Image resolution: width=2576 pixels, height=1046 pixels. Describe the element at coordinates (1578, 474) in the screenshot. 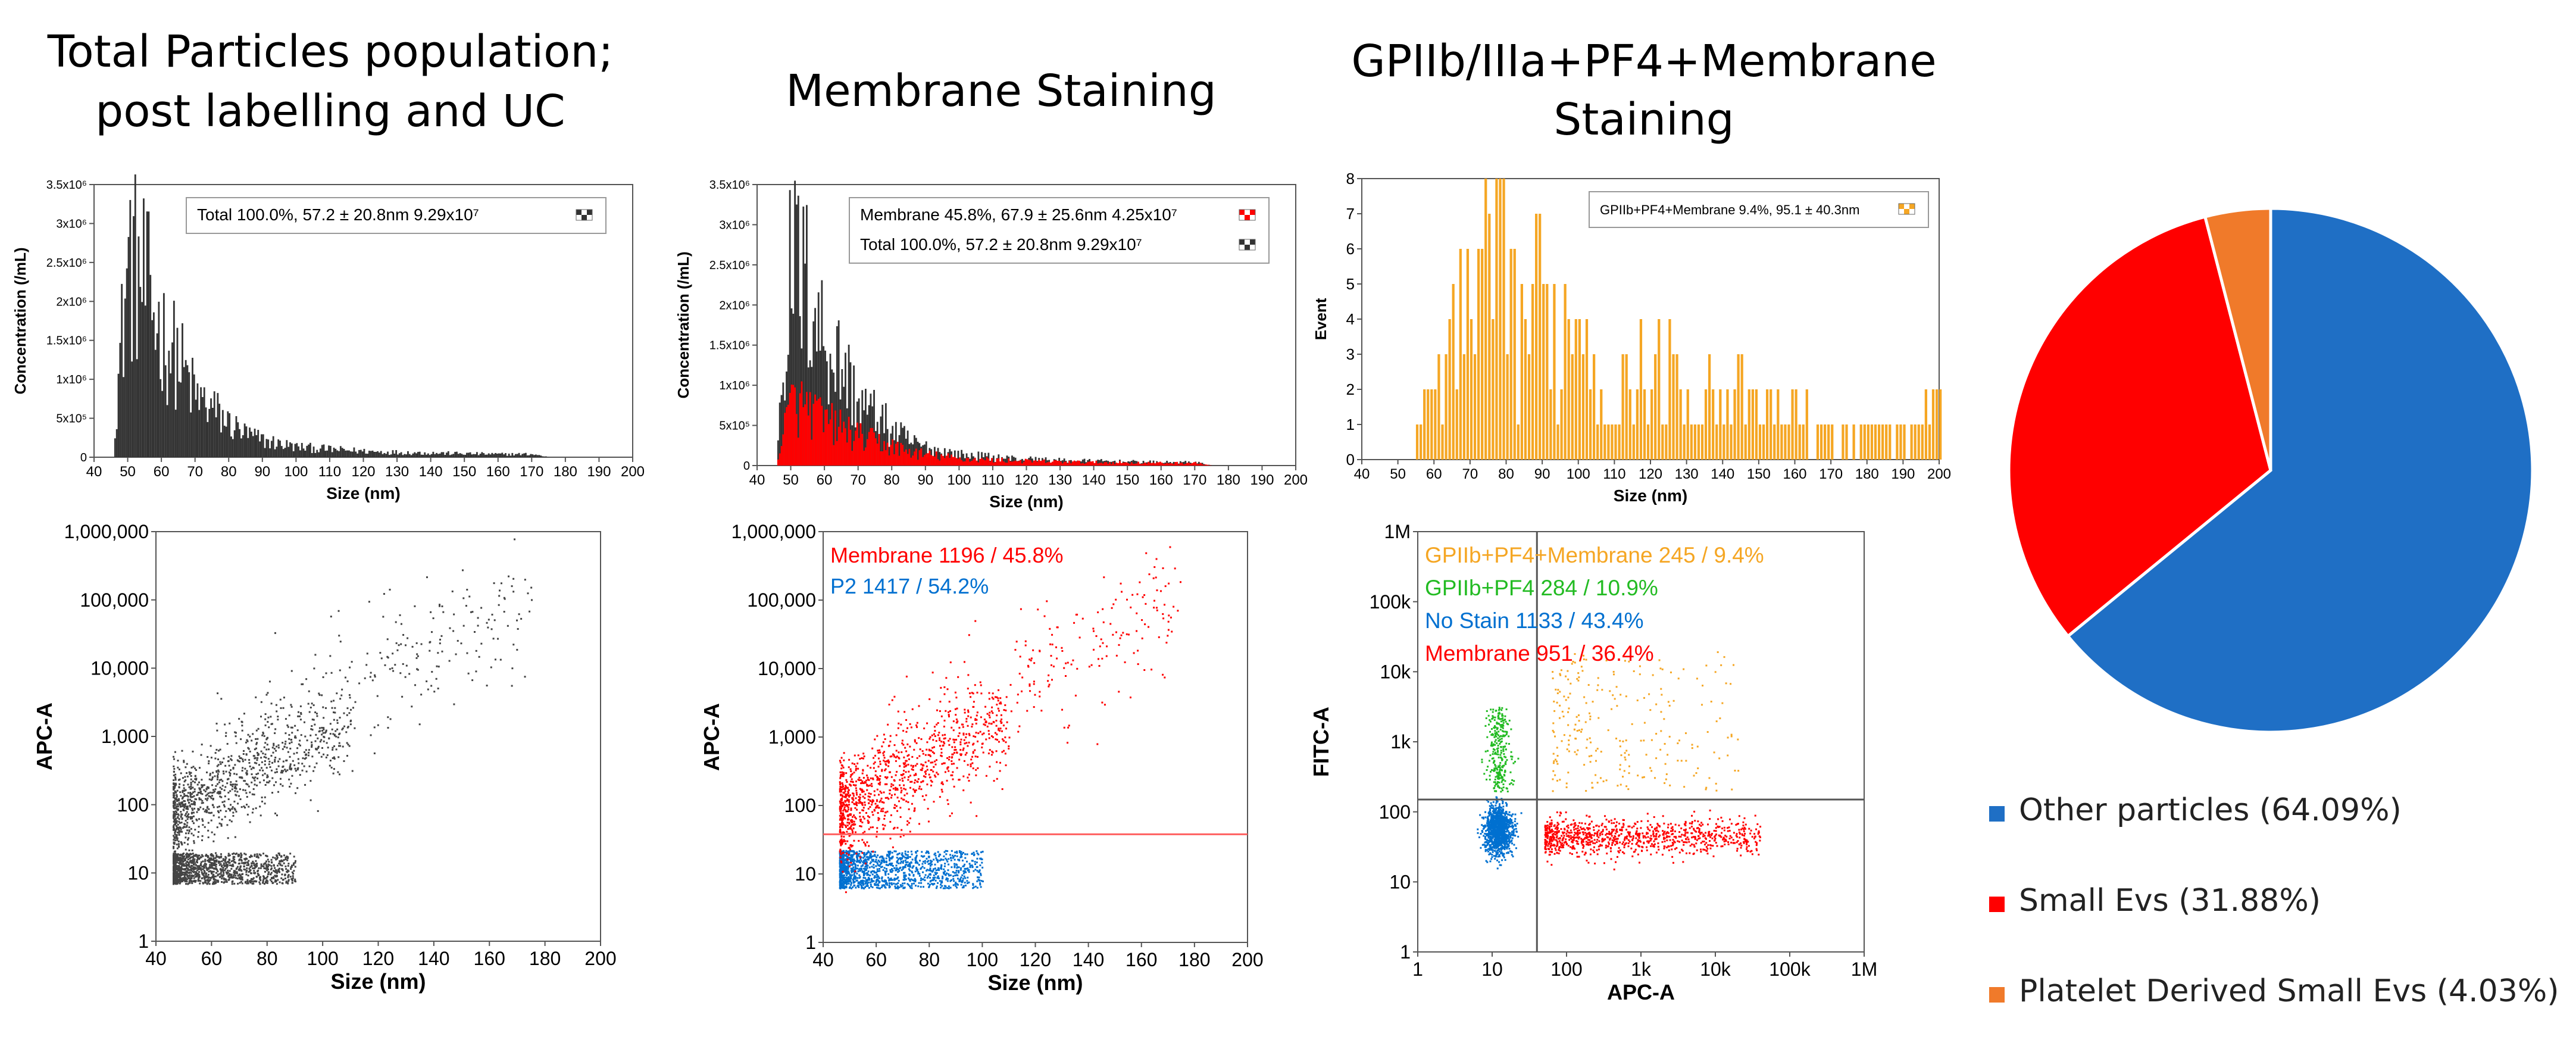

I see `hist_gpiib-x-tick-label: 100` at that location.